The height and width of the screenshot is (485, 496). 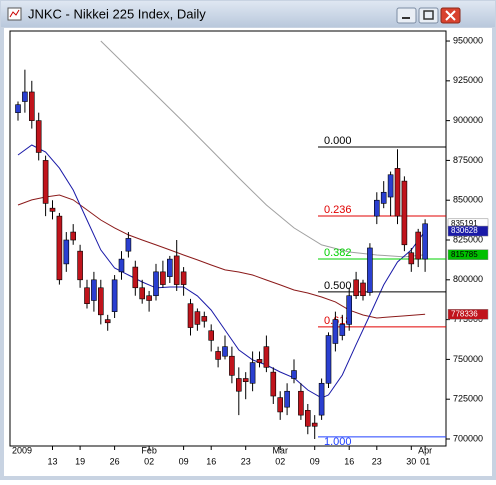 I want to click on fib-label: 0.000, so click(x=338, y=141).